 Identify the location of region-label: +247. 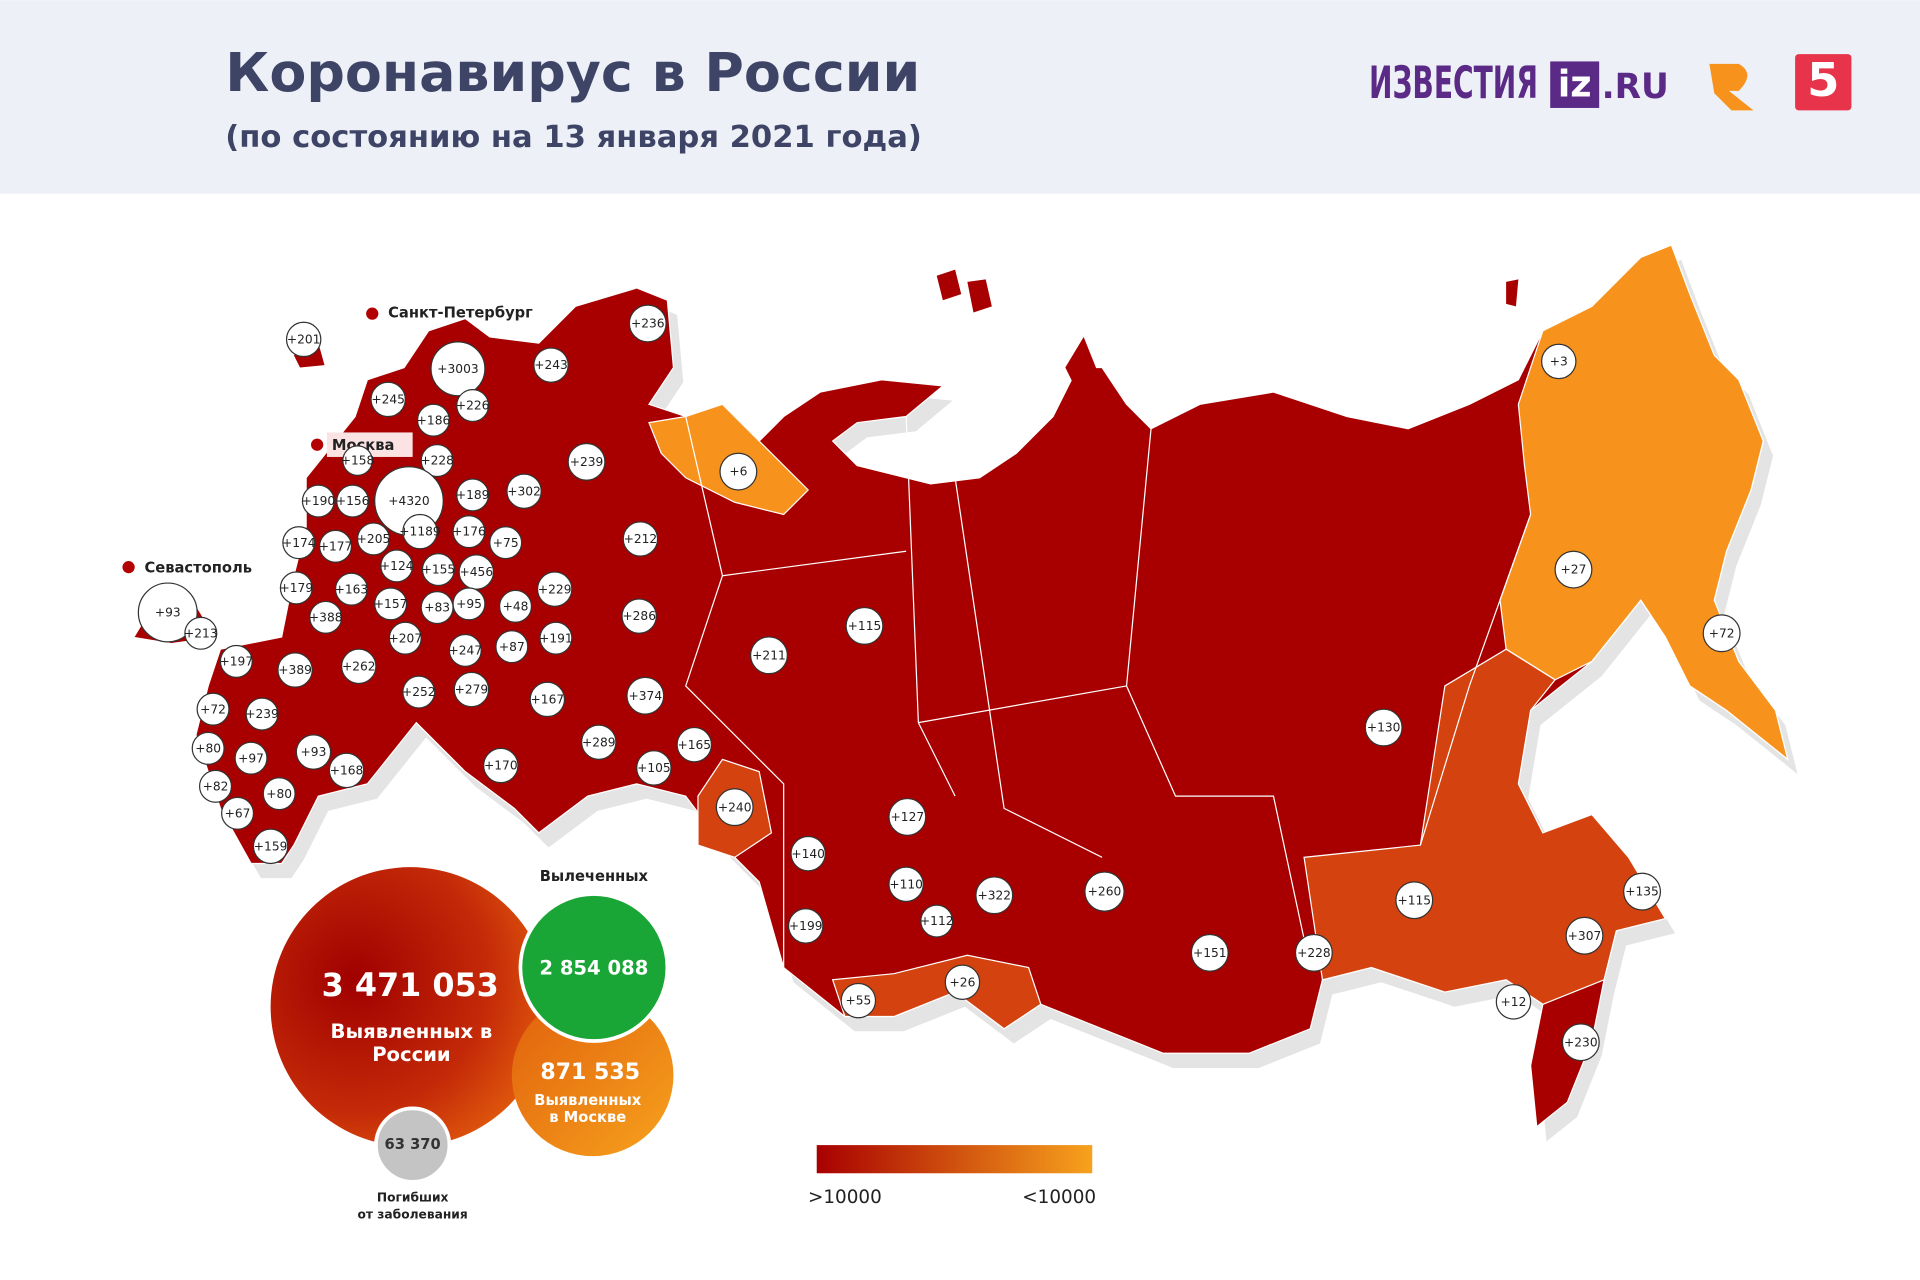
(466, 651).